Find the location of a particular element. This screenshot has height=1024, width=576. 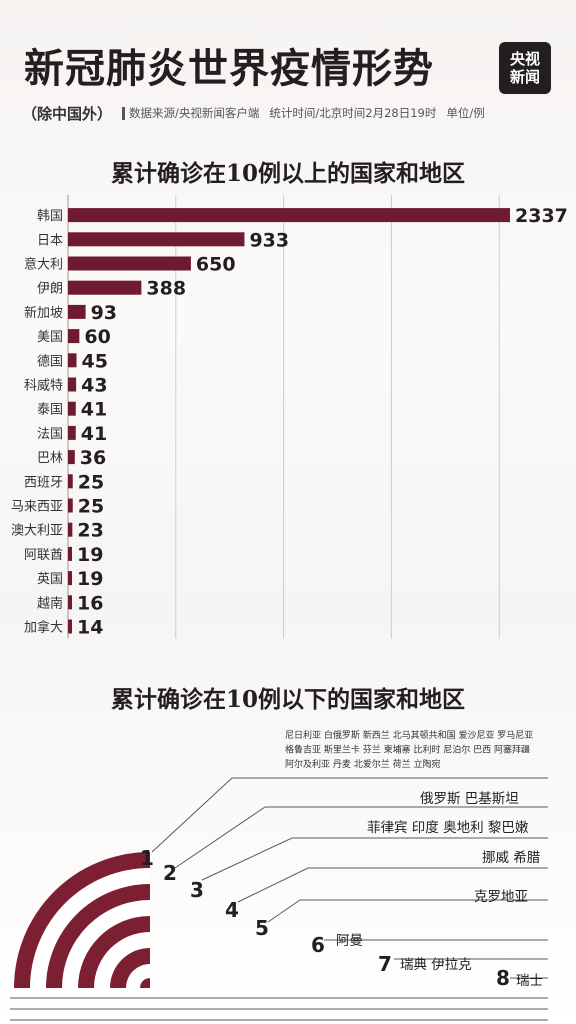

country-list: 瑞士 is located at coordinates (529, 981).